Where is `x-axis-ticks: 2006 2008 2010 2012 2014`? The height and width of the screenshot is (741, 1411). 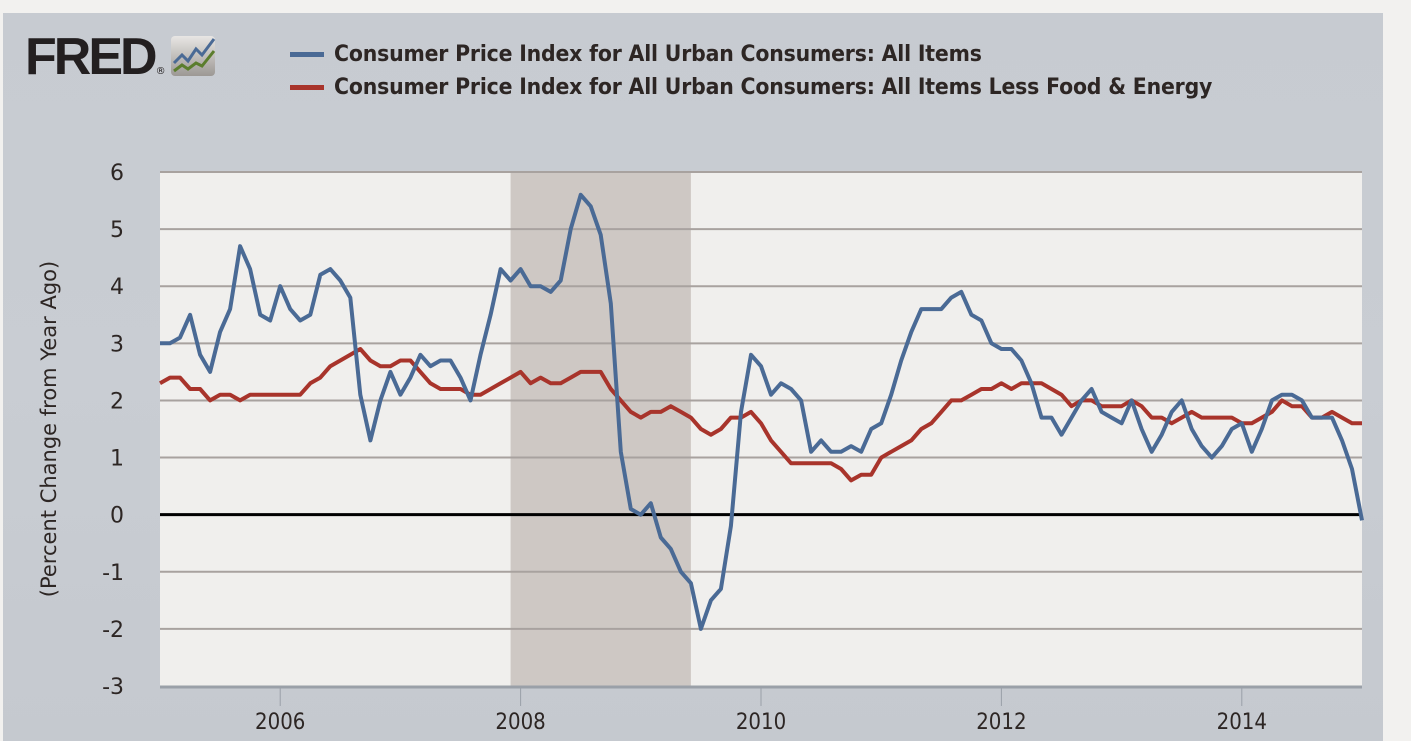 x-axis-ticks: 2006 2008 2010 2012 2014 is located at coordinates (761, 711).